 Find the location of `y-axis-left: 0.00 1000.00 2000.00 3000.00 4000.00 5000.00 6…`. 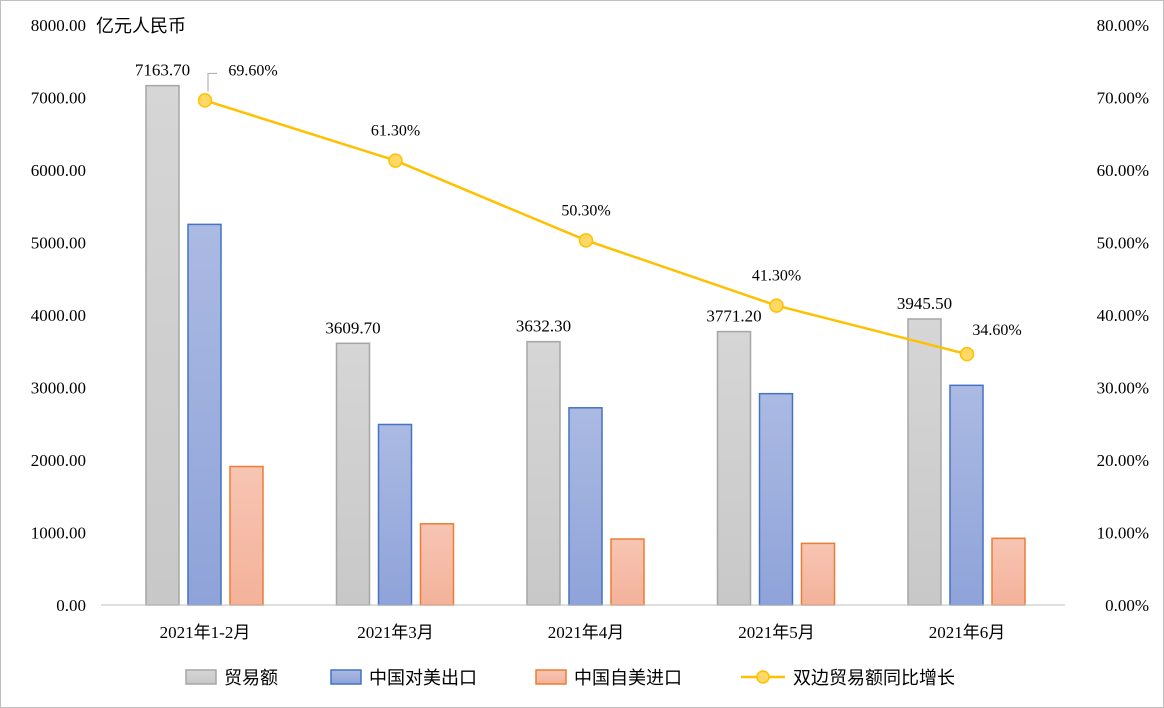

y-axis-left: 0.00 1000.00 2000.00 3000.00 4000.00 5000.00 6… is located at coordinates (58, 315).